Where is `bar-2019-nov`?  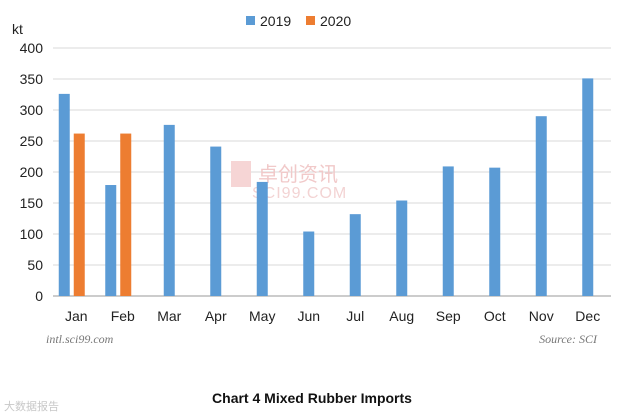 bar-2019-nov is located at coordinates (541, 206).